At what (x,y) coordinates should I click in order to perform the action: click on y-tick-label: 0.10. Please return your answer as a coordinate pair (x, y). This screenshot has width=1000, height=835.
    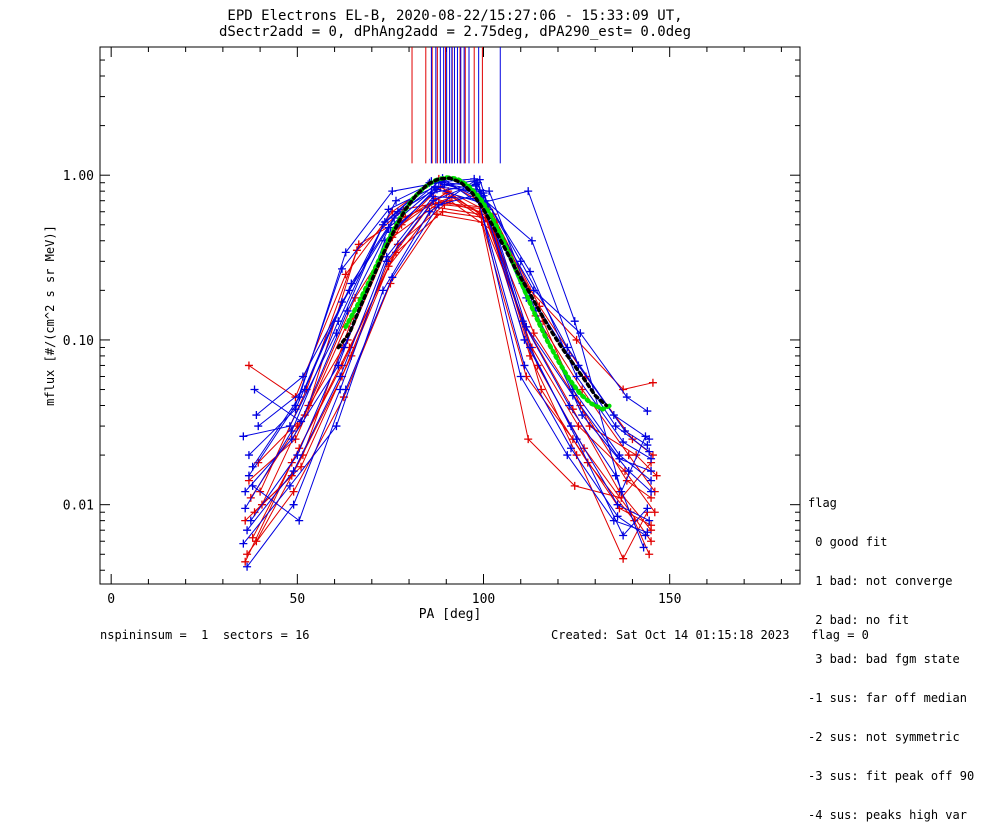
    Looking at the image, I should click on (78, 341).